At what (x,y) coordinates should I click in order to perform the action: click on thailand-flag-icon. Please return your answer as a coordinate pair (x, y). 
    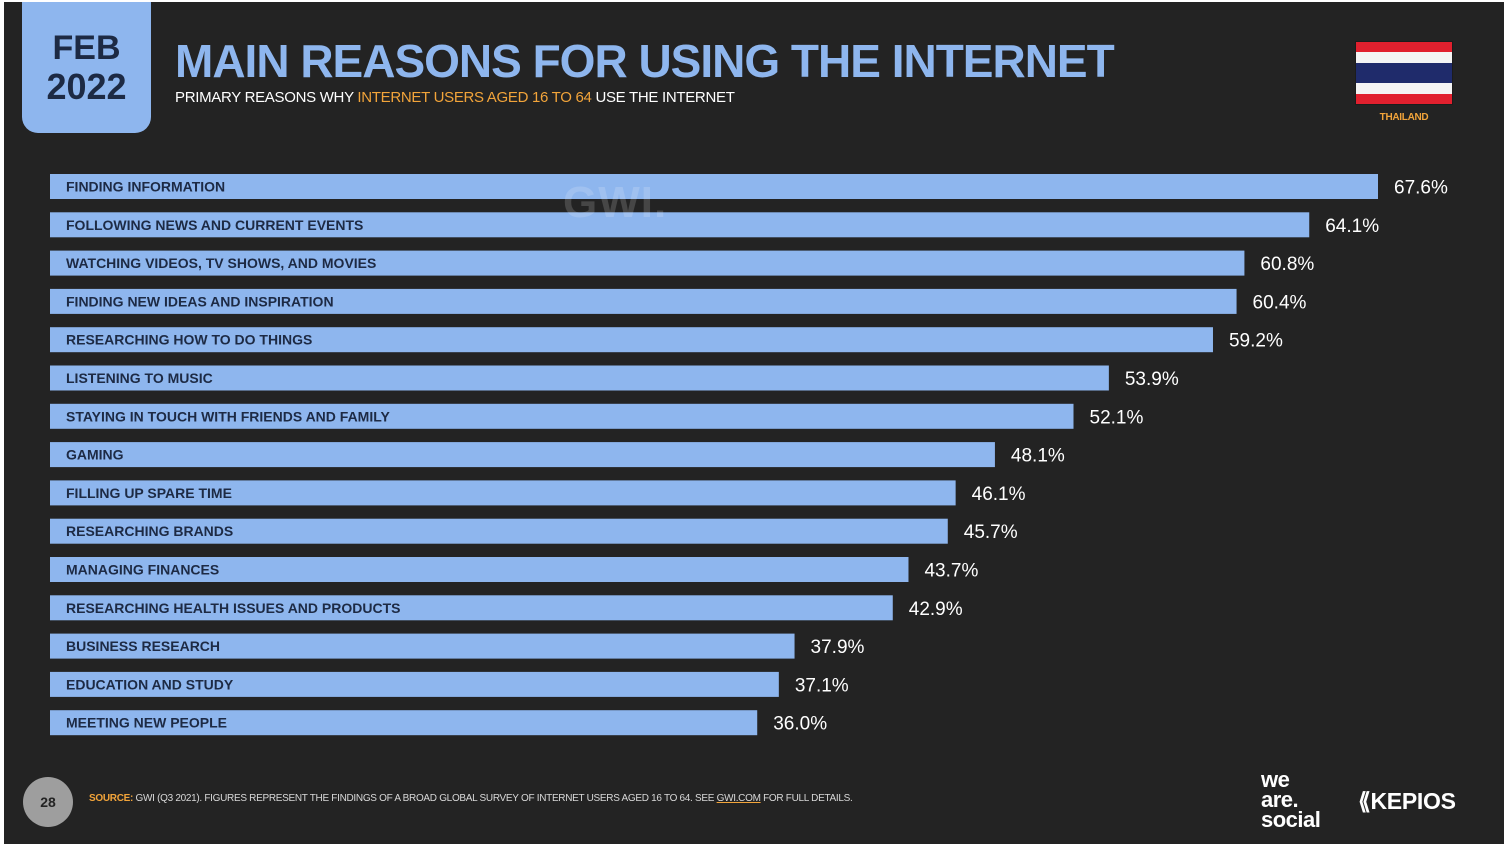
    Looking at the image, I should click on (1404, 73).